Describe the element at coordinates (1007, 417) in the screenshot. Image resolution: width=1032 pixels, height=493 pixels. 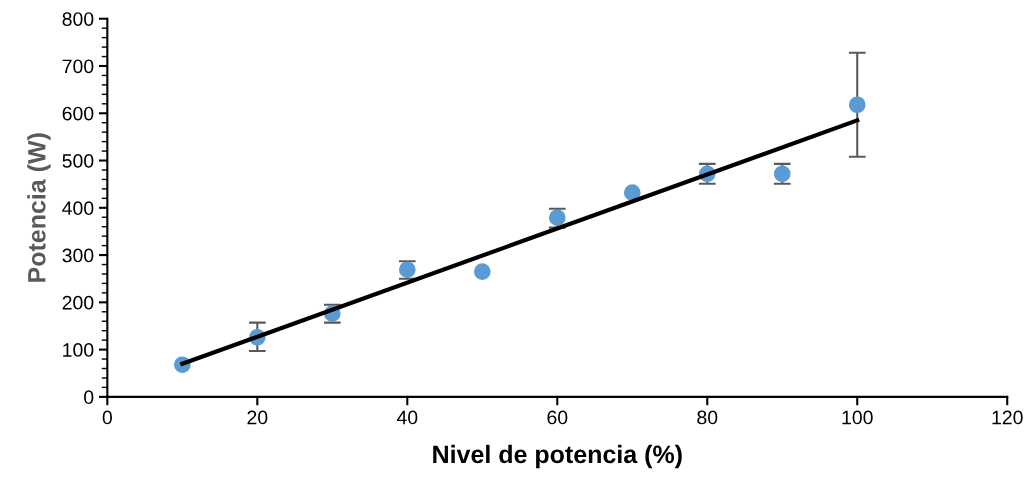
I see `x-tick-label: 120` at that location.